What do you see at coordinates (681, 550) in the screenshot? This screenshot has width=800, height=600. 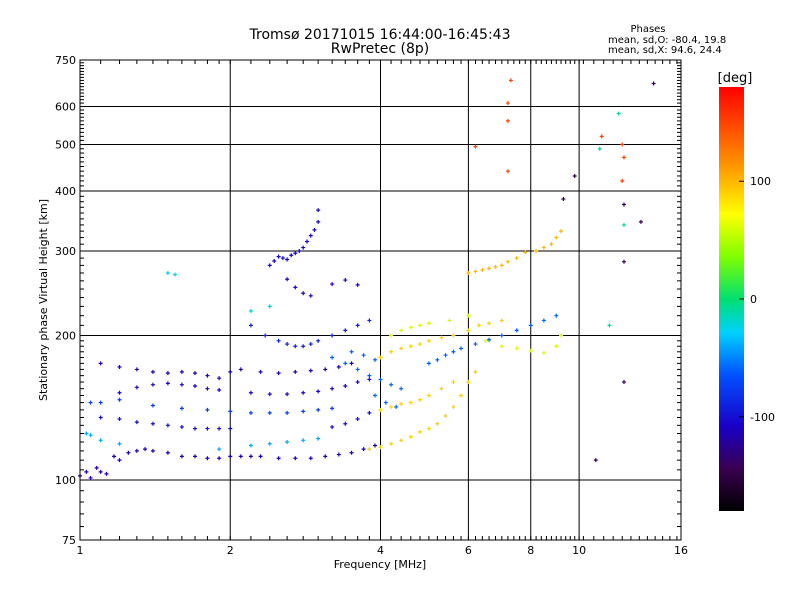 I see `x-tick-label: 16` at bounding box center [681, 550].